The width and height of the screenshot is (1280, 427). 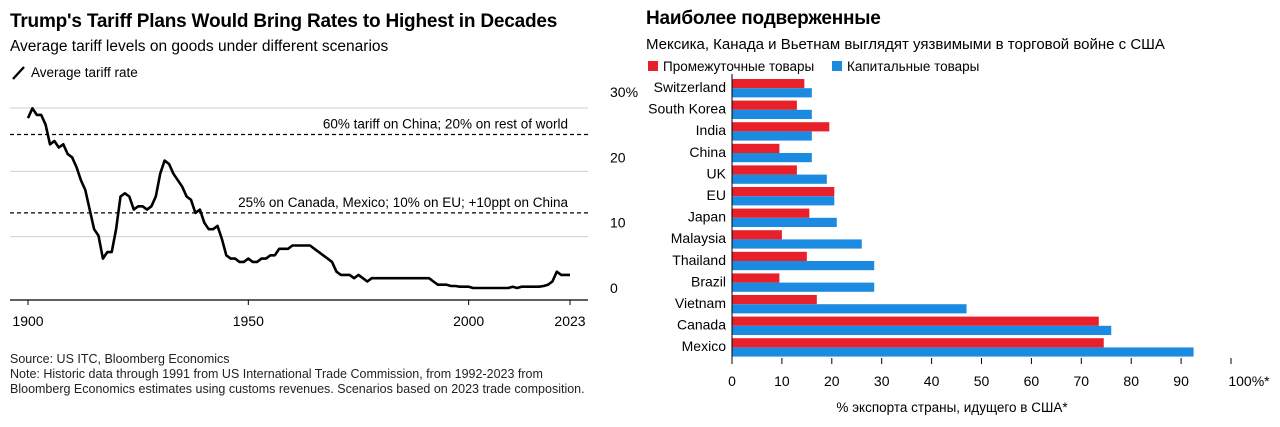 I want to click on x-tick-label: 1950, so click(x=248, y=321).